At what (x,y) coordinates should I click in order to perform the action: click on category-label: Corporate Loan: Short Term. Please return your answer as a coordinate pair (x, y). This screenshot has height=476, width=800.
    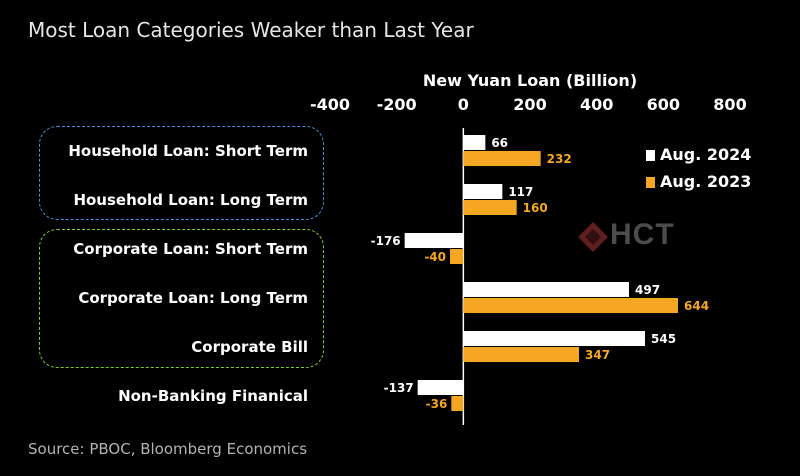
    Looking at the image, I should click on (190, 249).